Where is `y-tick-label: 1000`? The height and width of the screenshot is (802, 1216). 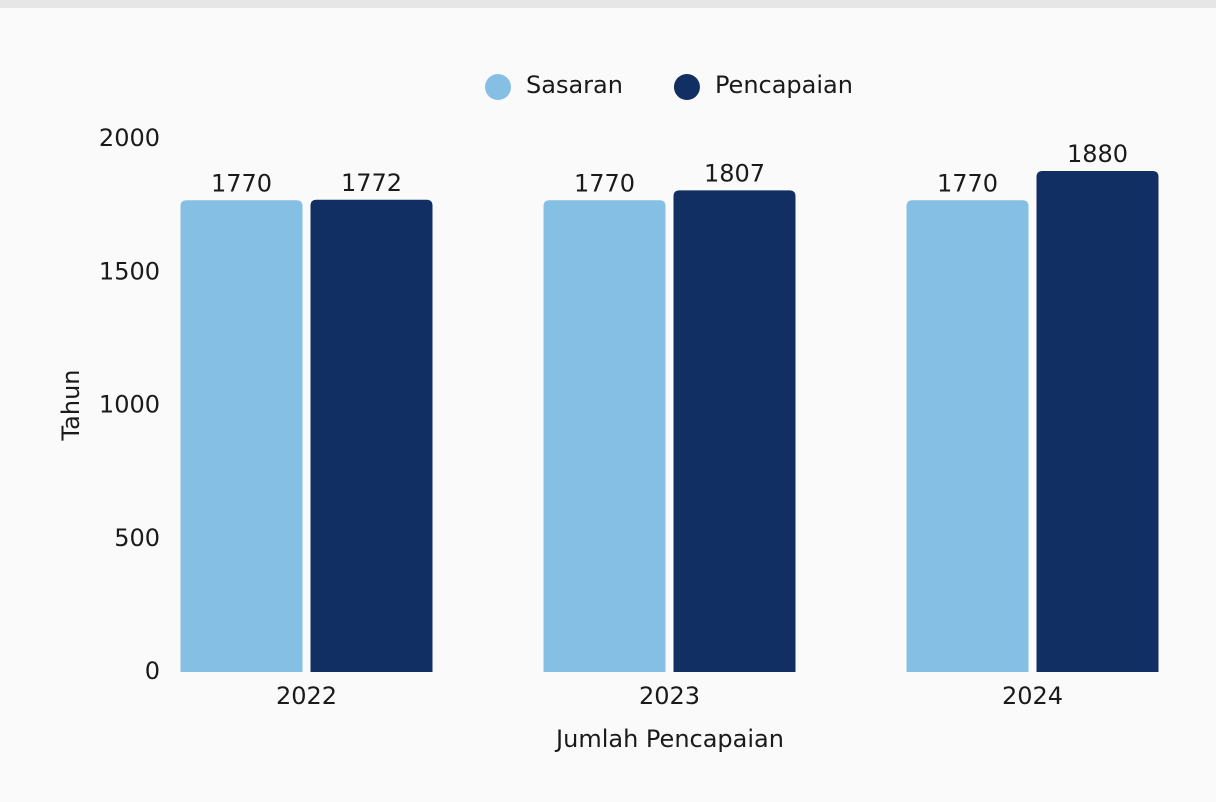 y-tick-label: 1000 is located at coordinates (129, 405).